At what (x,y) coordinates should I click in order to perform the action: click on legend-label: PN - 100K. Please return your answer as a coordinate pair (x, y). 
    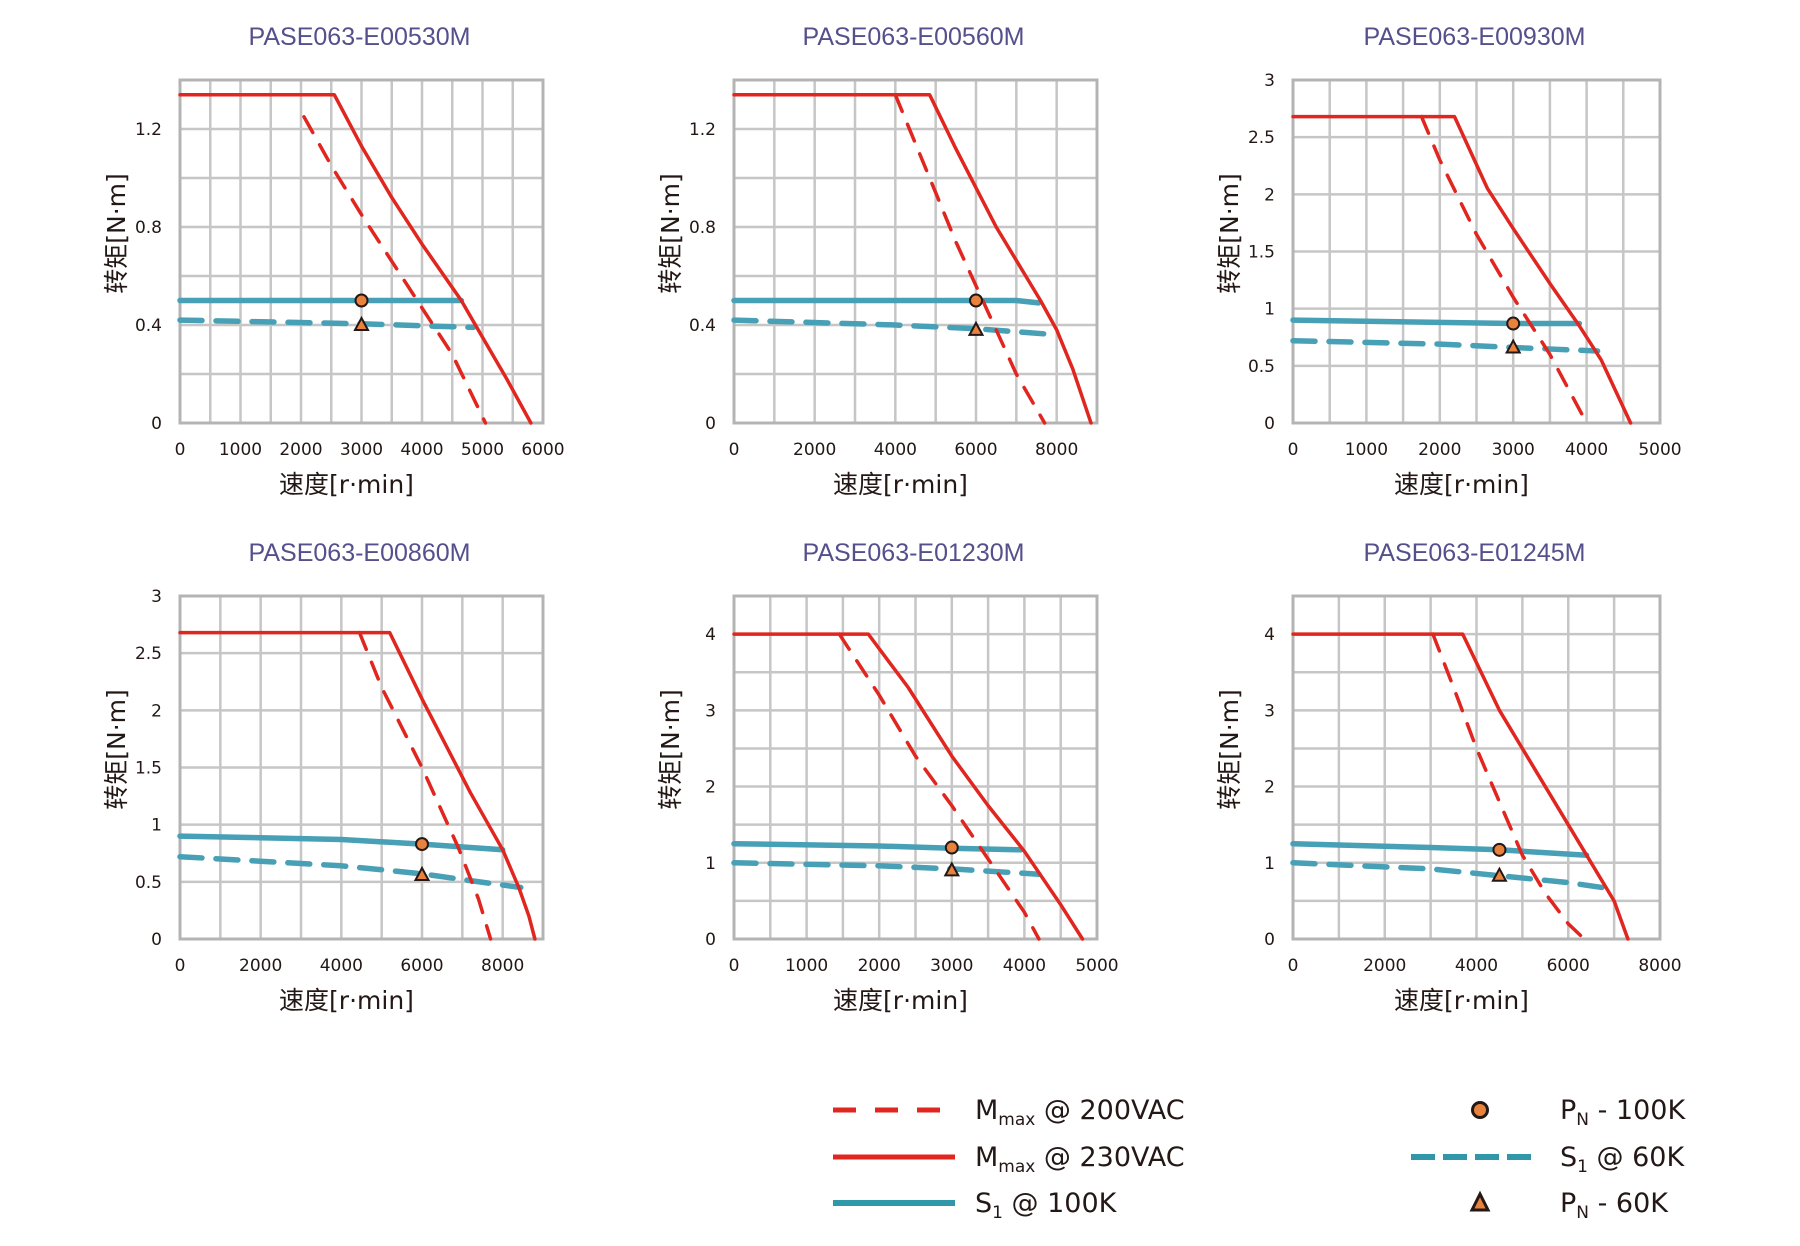
    Looking at the image, I should click on (1623, 1112).